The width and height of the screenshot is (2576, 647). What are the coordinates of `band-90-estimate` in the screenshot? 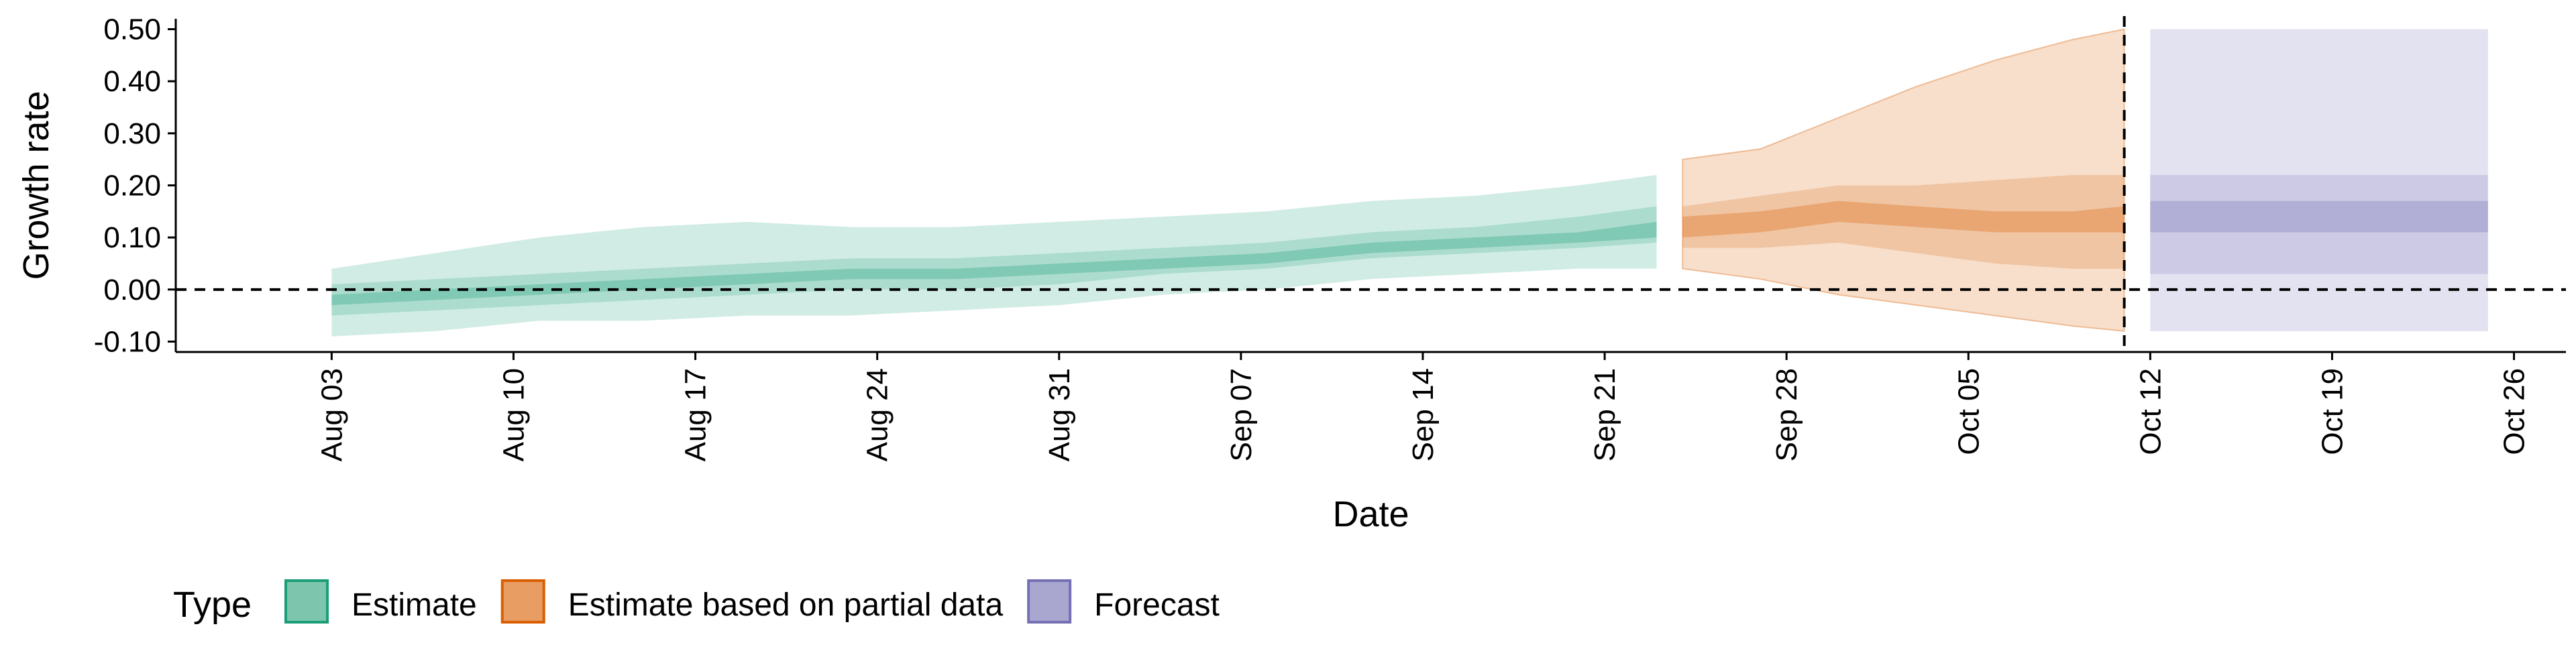 It's located at (994, 261).